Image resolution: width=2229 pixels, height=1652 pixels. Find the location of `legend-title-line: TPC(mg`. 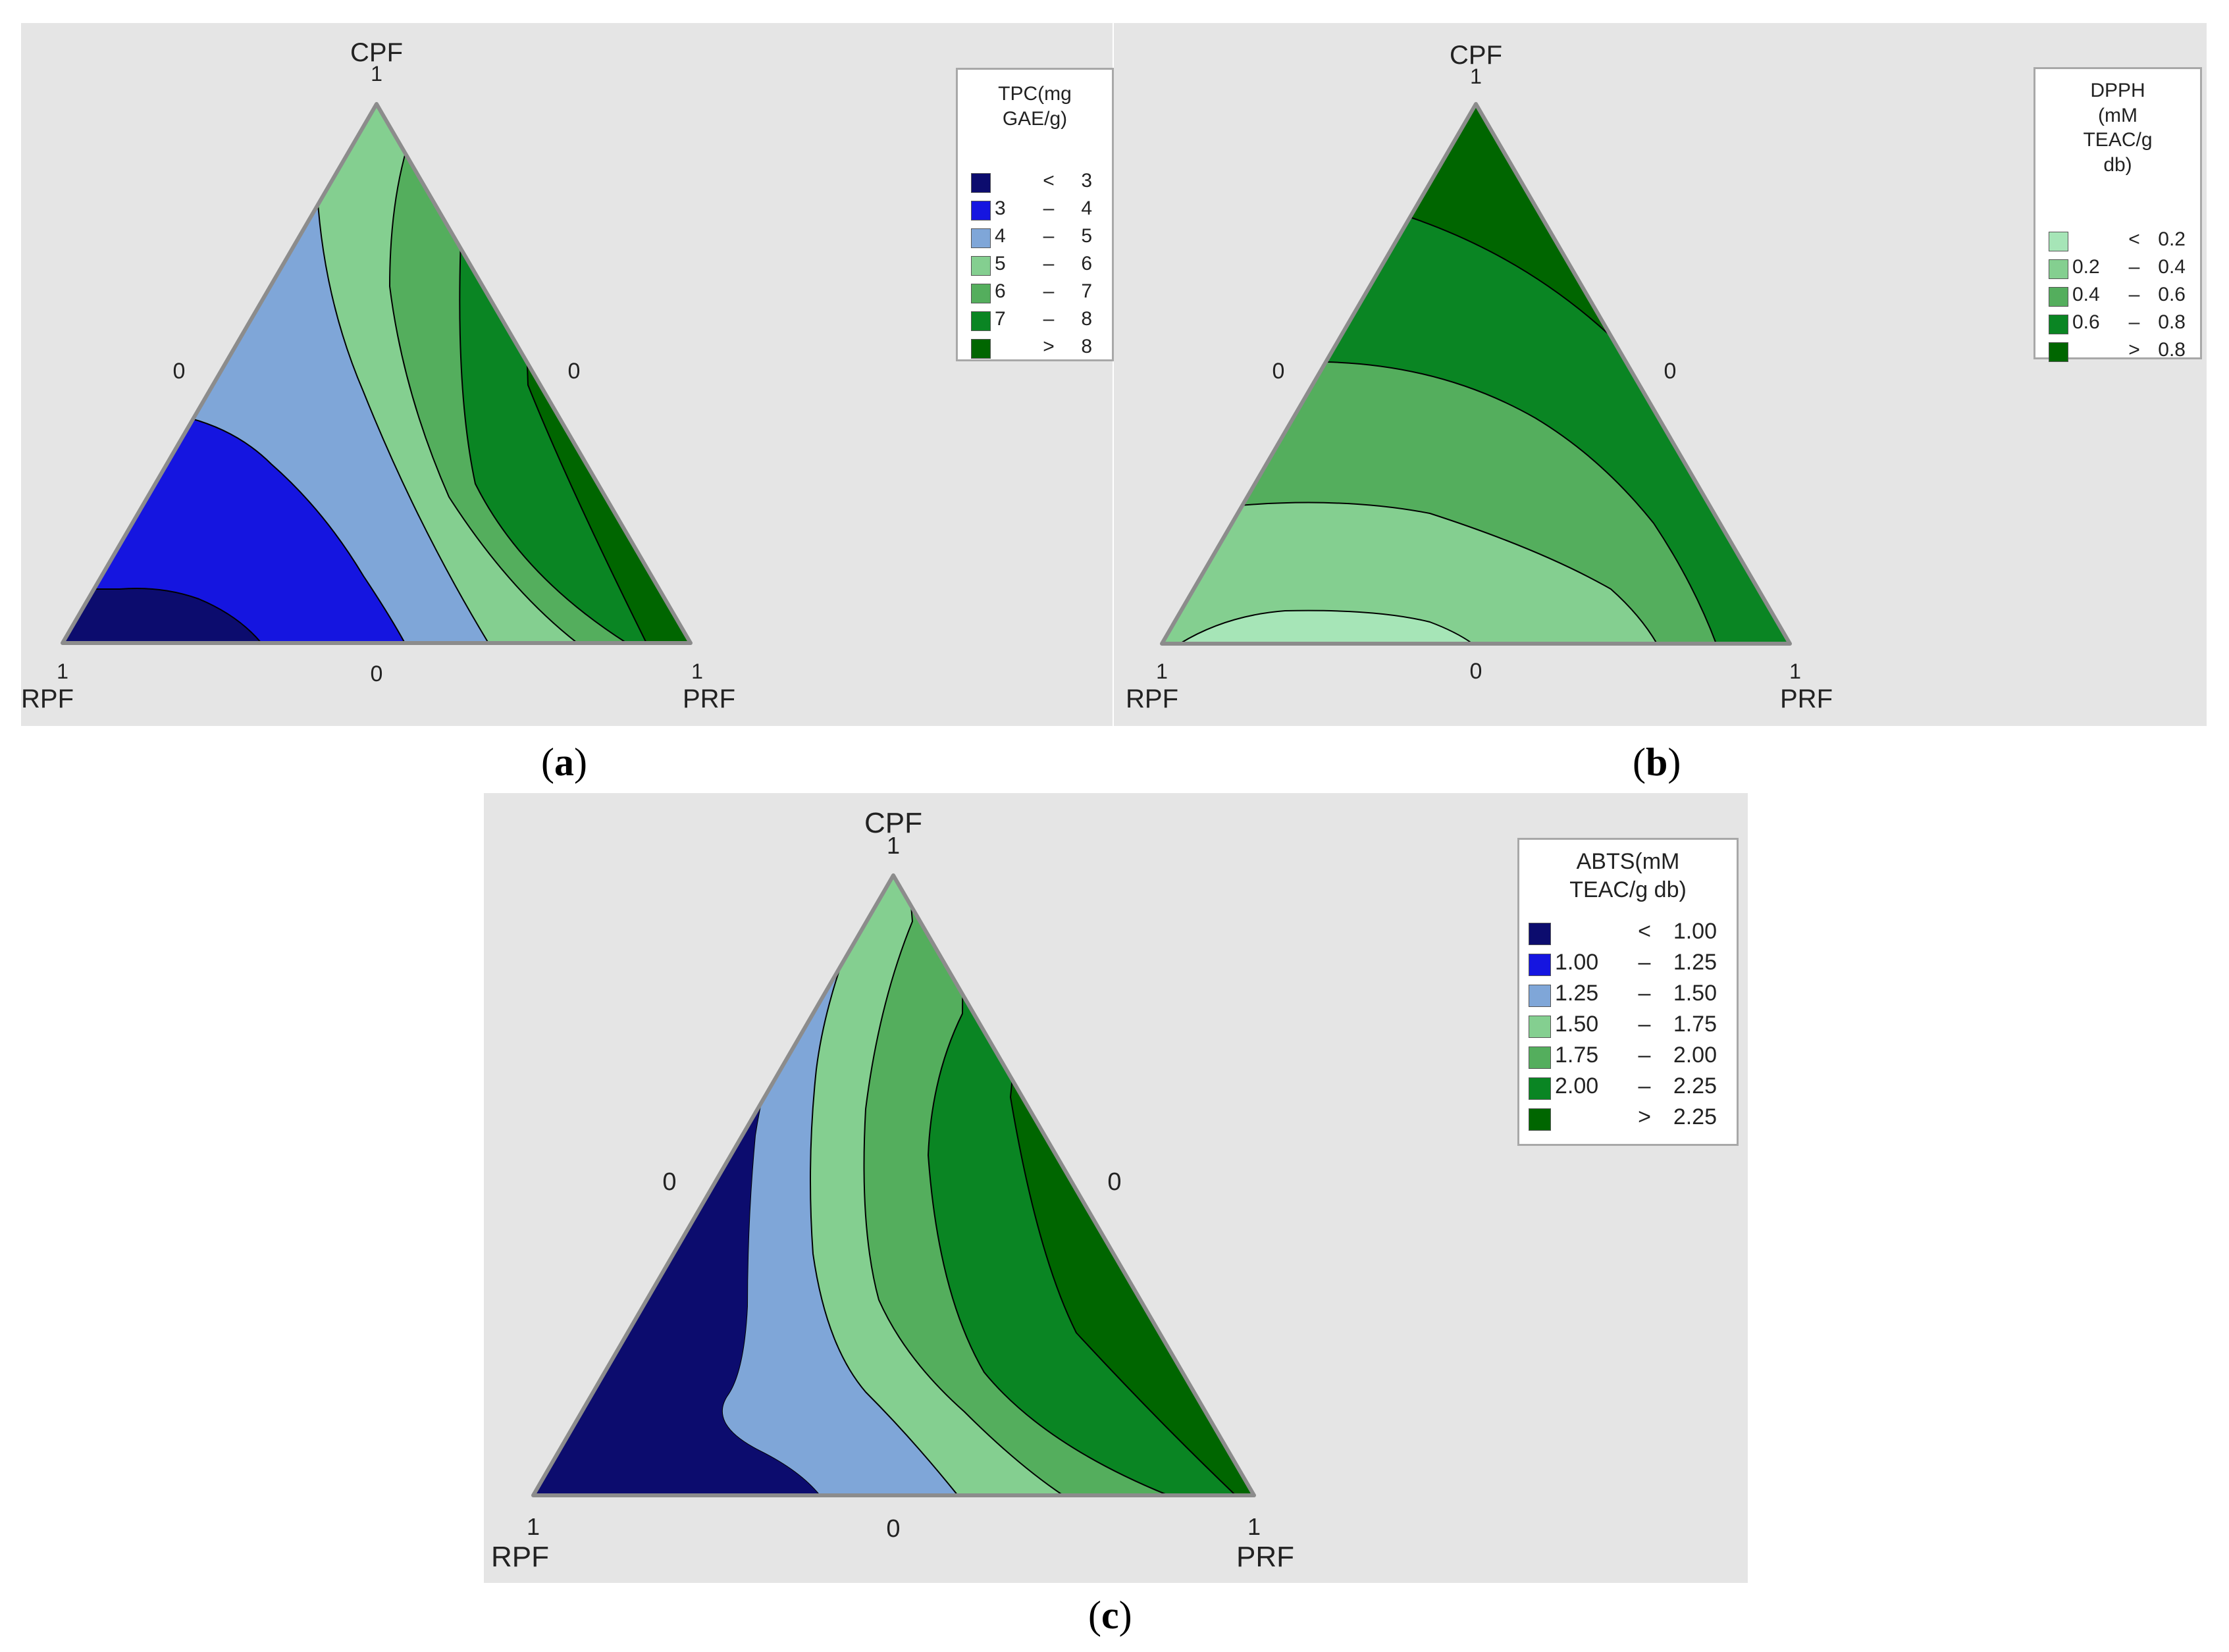

legend-title-line: TPC(mg is located at coordinates (1035, 94).